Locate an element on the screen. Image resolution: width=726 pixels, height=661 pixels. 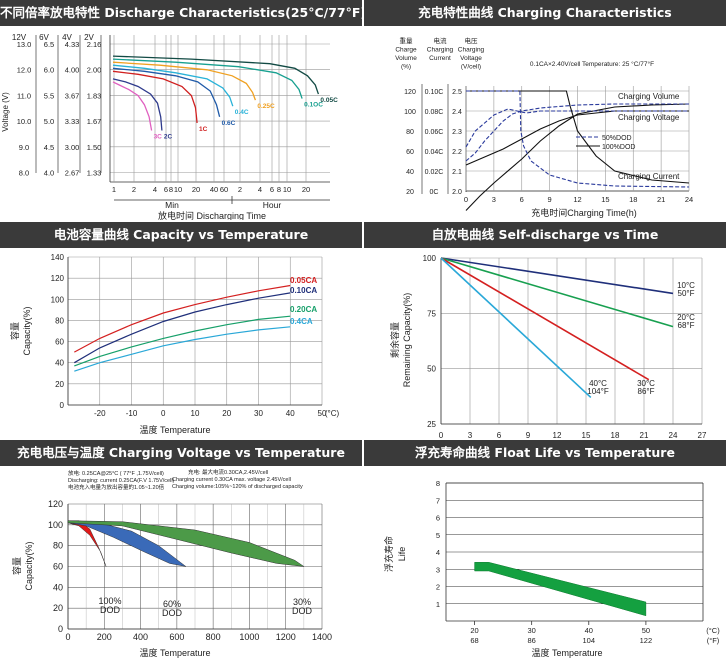
x-tick-label-f: 104 is located at coordinates (589, 640).